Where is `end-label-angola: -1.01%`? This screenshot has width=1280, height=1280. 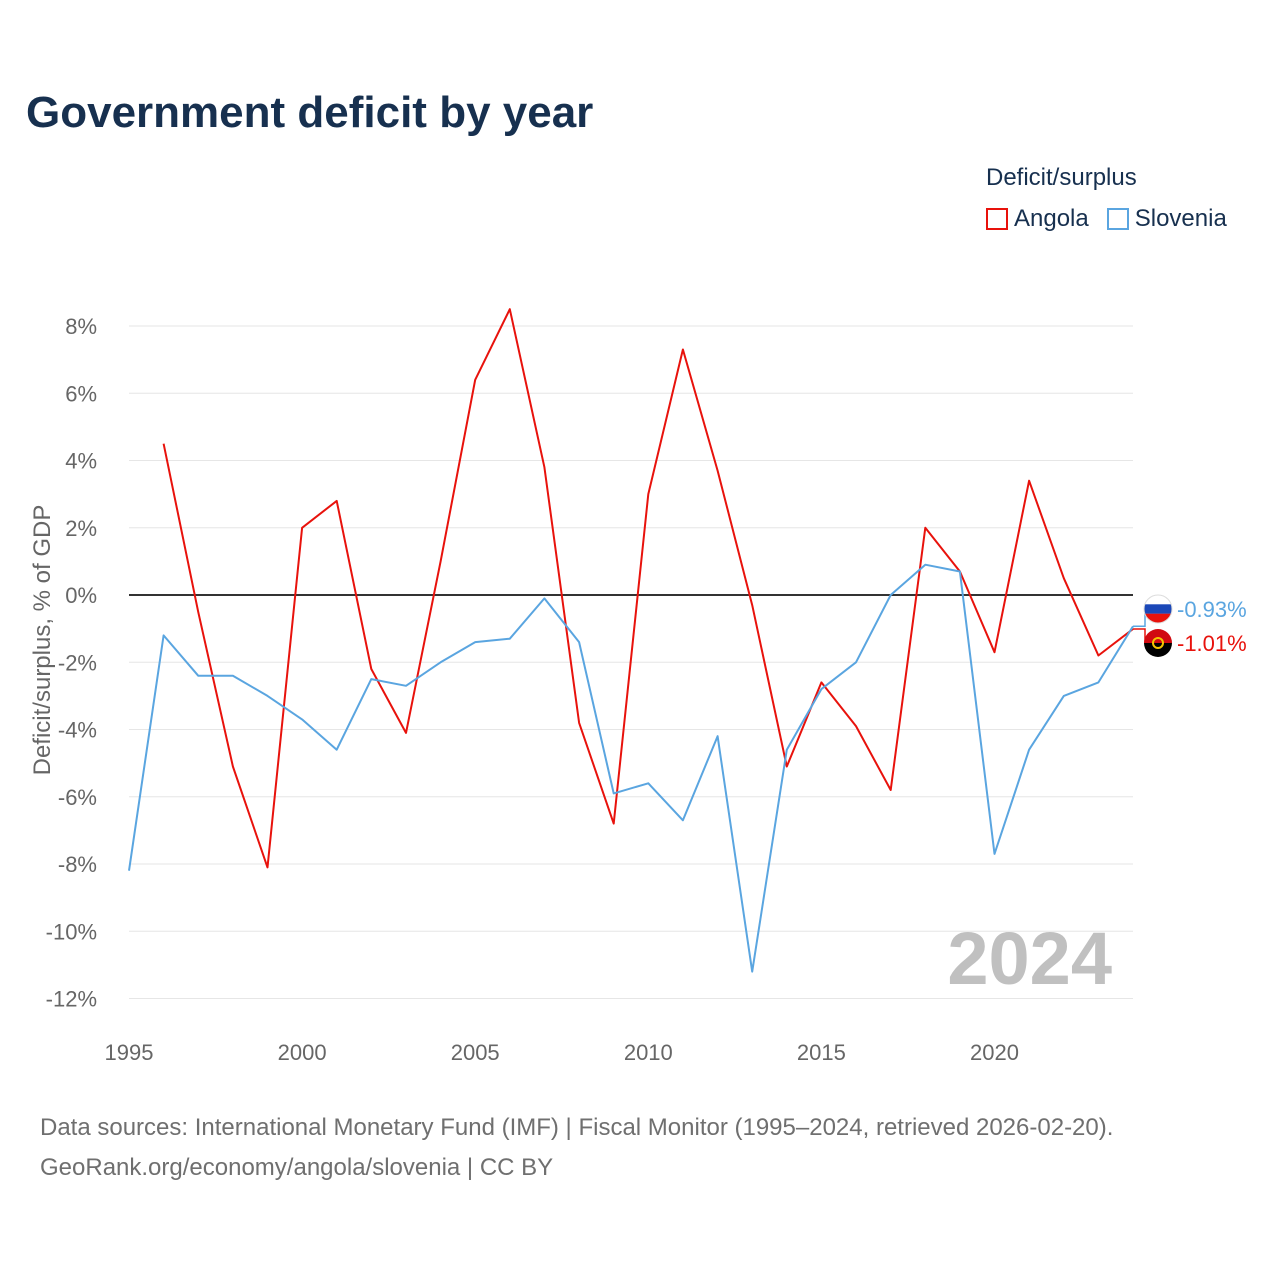 end-label-angola: -1.01% is located at coordinates (1212, 643).